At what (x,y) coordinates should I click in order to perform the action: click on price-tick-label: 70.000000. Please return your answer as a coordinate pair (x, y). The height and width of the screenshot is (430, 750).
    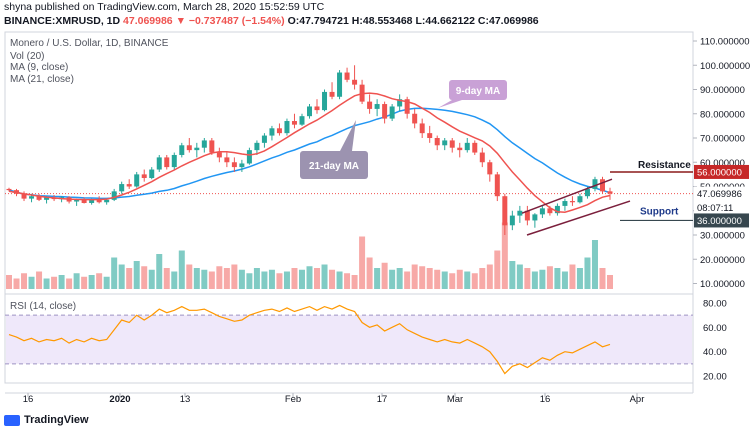
    Looking at the image, I should click on (722, 139).